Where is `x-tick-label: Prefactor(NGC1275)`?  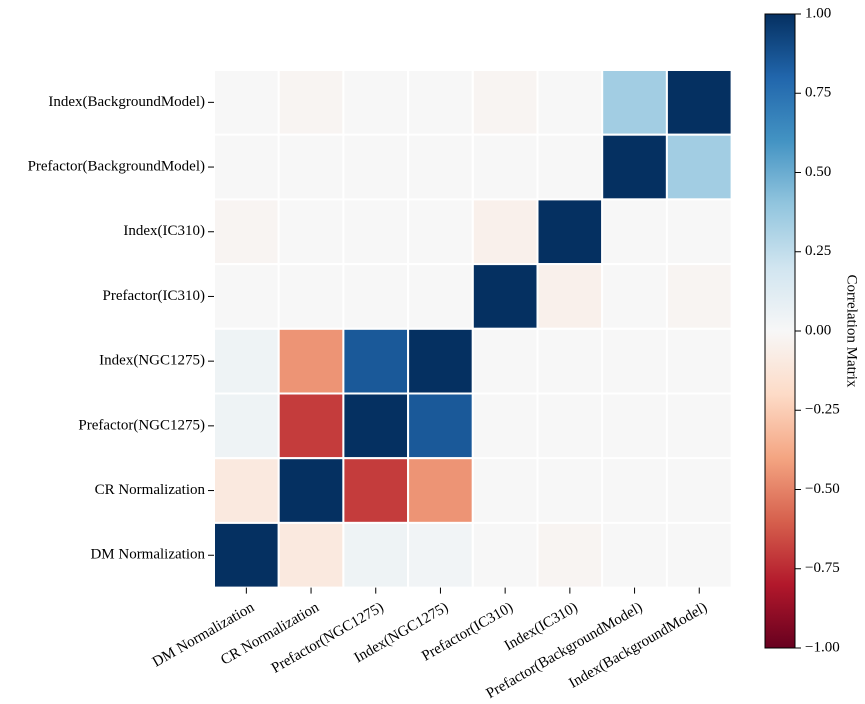
x-tick-label: Prefactor(NGC1275) is located at coordinates (328, 638).